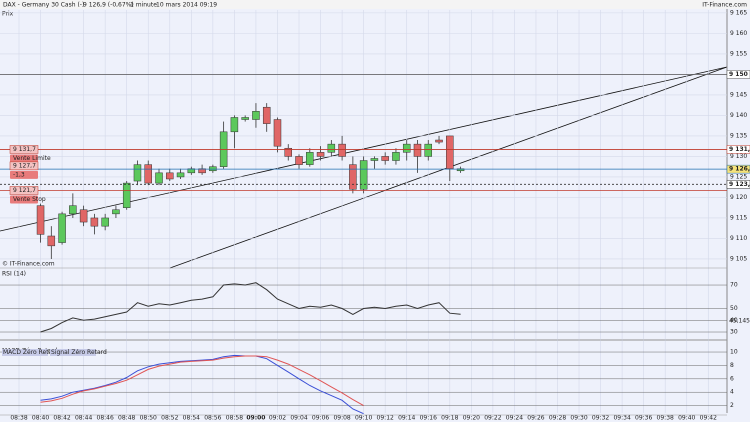 The width and height of the screenshot is (750, 422). Describe the element at coordinates (514, 418) in the screenshot. I see `x-tick-label: 09:24` at that location.